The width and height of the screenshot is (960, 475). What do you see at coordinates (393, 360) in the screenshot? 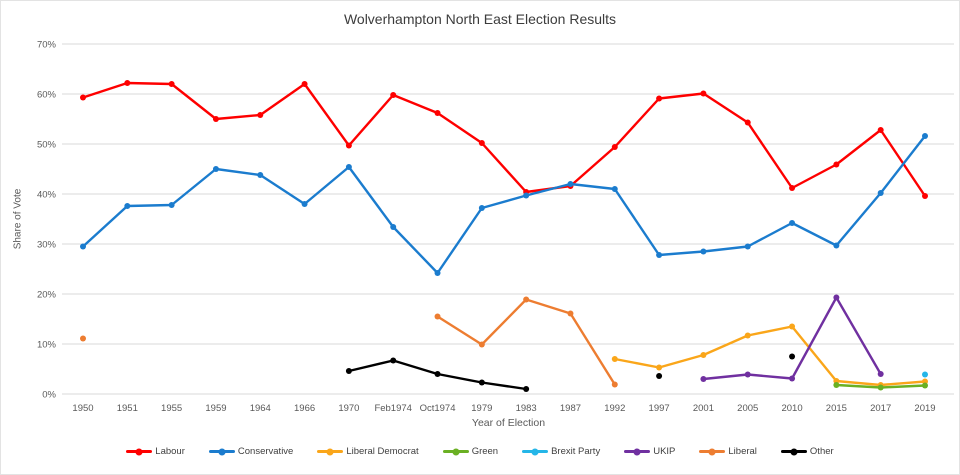
I see `data-point-other-feb1974` at bounding box center [393, 360].